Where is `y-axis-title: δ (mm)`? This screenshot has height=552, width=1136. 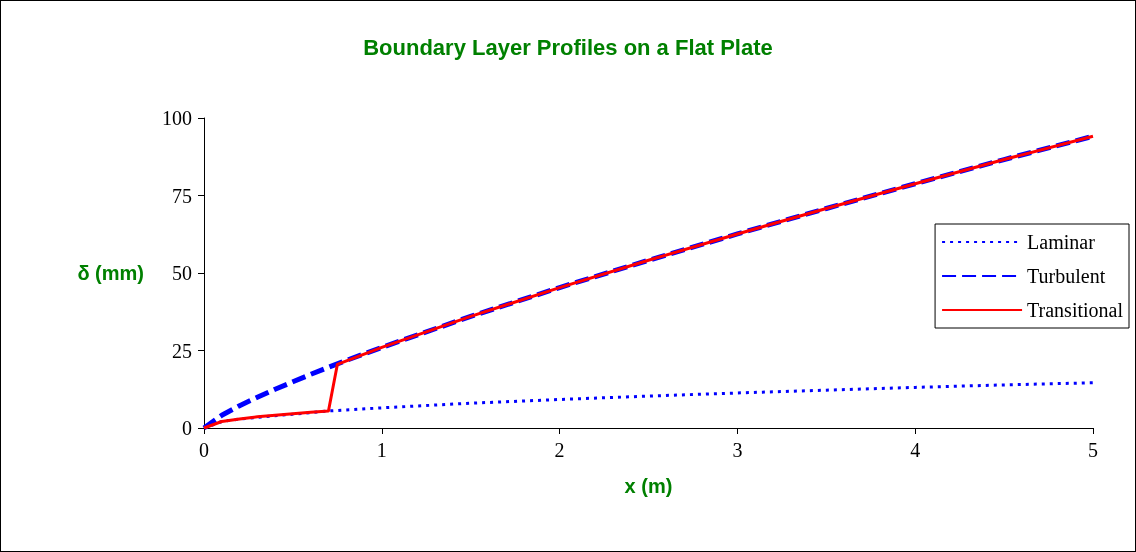 y-axis-title: δ (mm) is located at coordinates (110, 273).